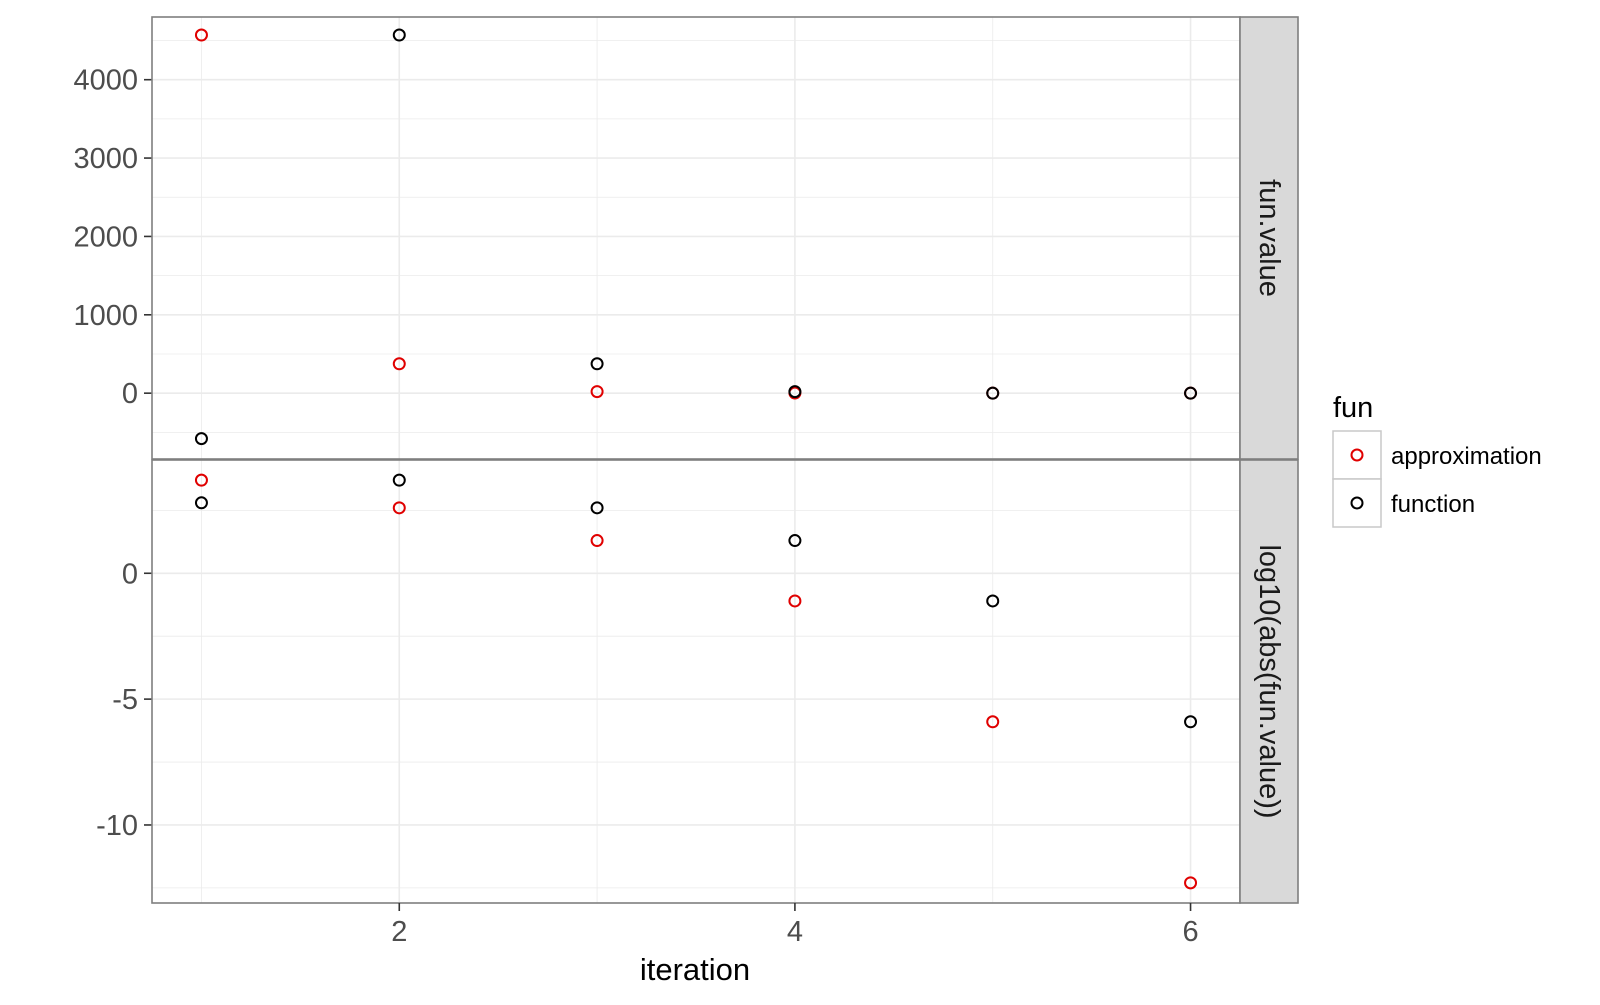  I want to click on legend-key-box-function, so click(1357, 503).